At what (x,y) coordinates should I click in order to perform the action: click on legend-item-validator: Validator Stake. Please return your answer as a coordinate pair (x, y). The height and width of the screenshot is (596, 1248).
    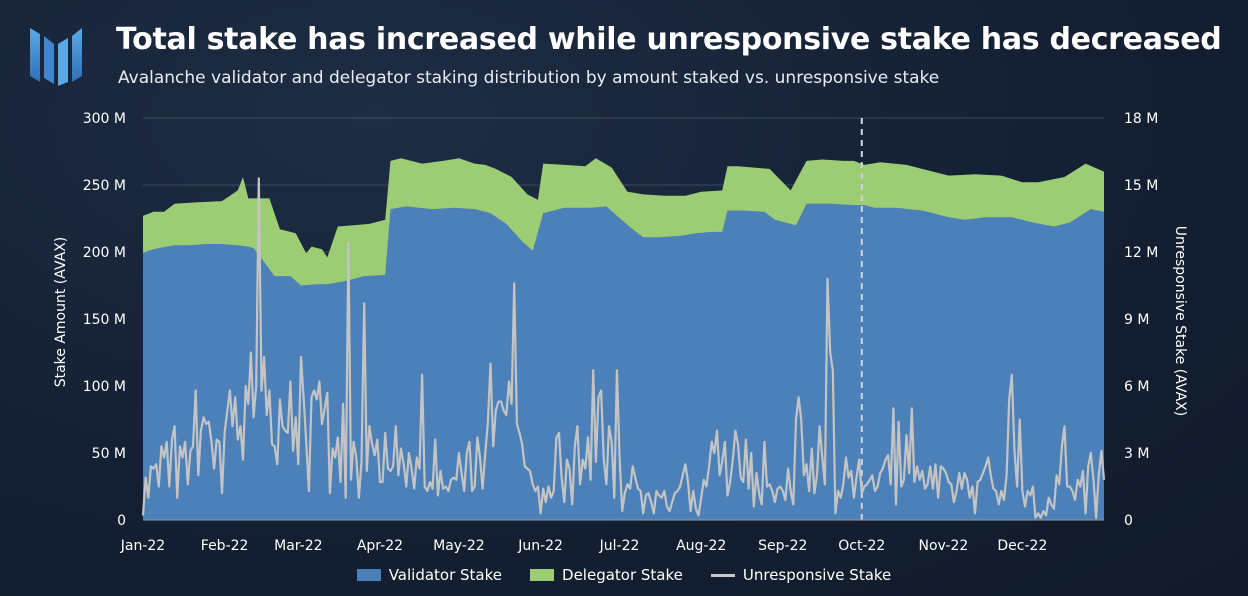
    Looking at the image, I should click on (429, 575).